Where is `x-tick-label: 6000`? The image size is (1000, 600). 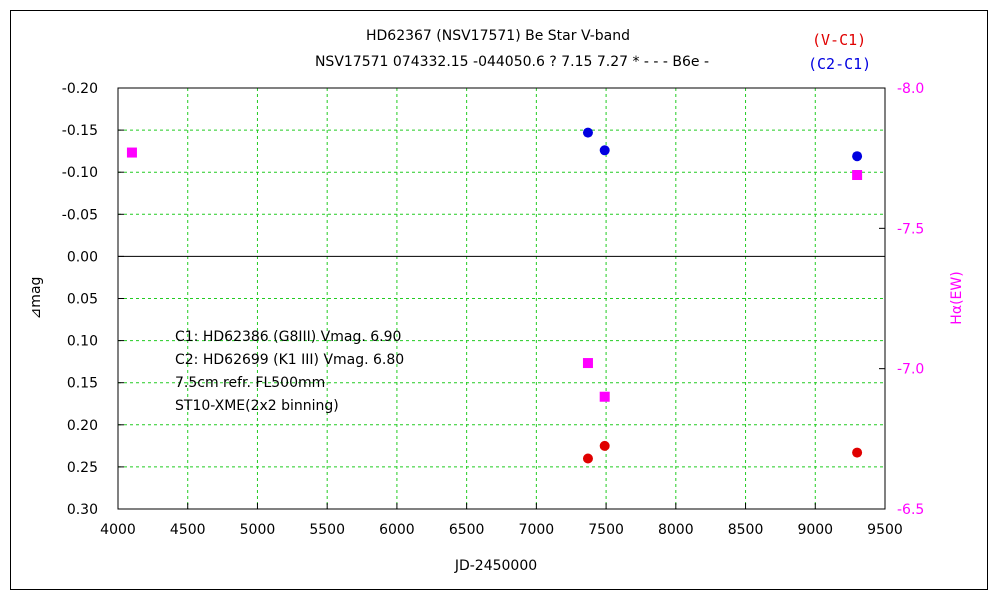 x-tick-label: 6000 is located at coordinates (397, 530).